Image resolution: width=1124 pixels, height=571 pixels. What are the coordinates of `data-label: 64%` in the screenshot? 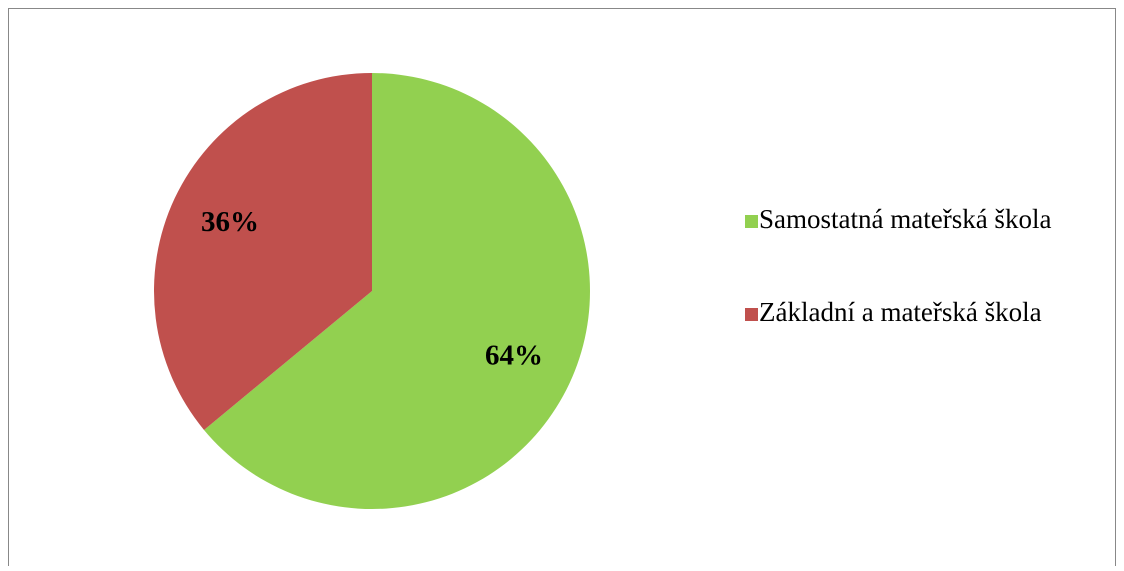 It's located at (514, 355).